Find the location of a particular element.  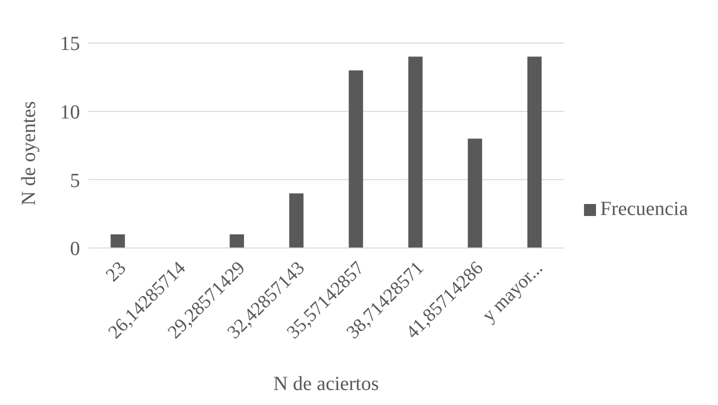

x-axis-title: N de aciertos is located at coordinates (326, 384).